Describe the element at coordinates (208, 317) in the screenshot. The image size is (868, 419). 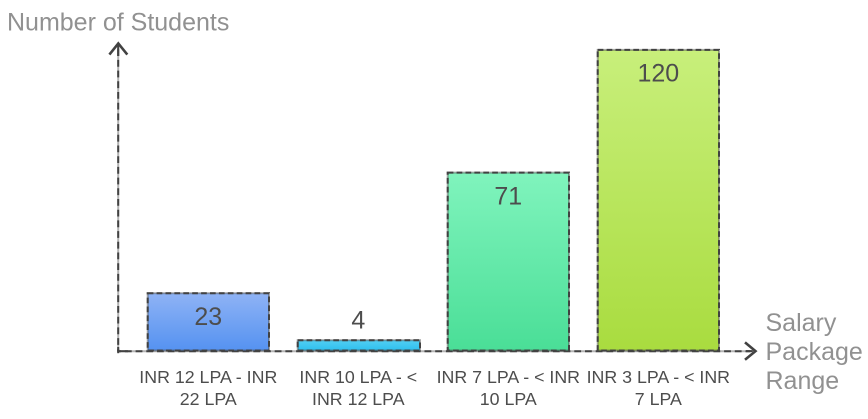
I see `svg-text: 23` at that location.